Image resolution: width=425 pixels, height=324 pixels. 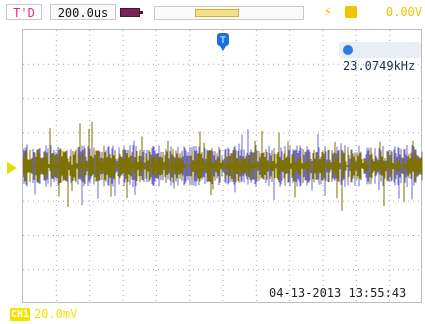 I want to click on trigger-source-chip, so click(x=351, y=12).